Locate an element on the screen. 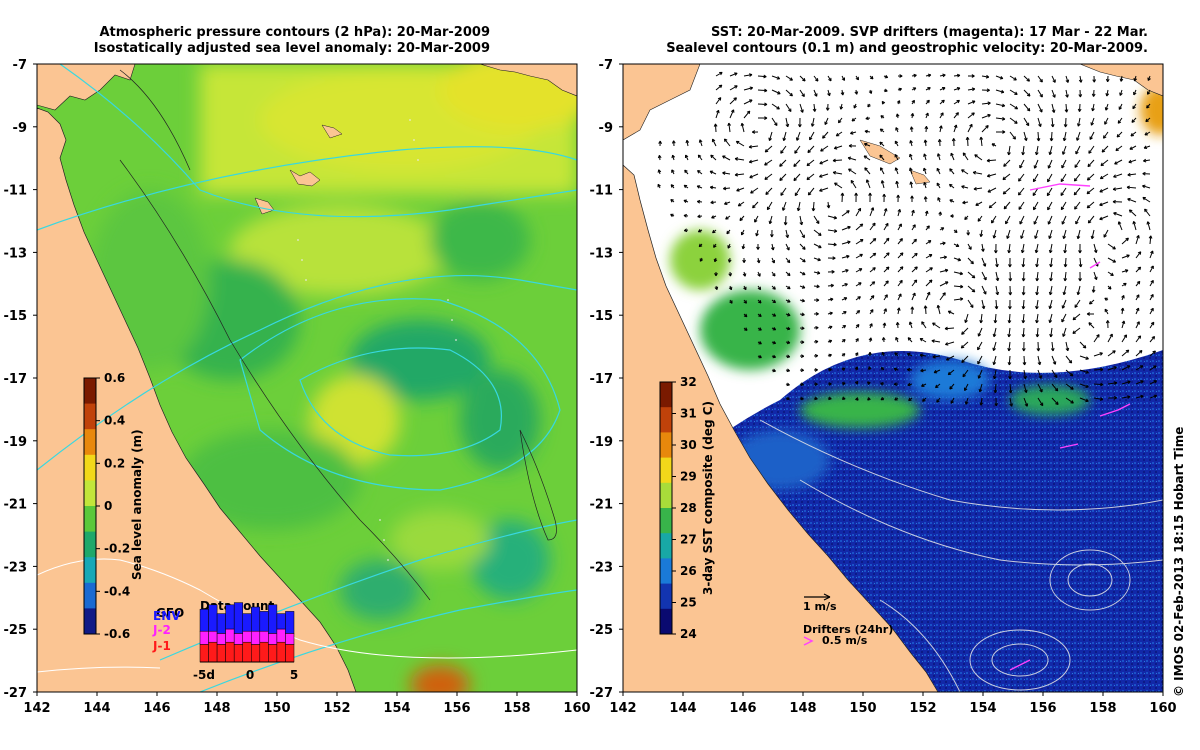  lon-tick-label: 156 is located at coordinates (1042, 708).